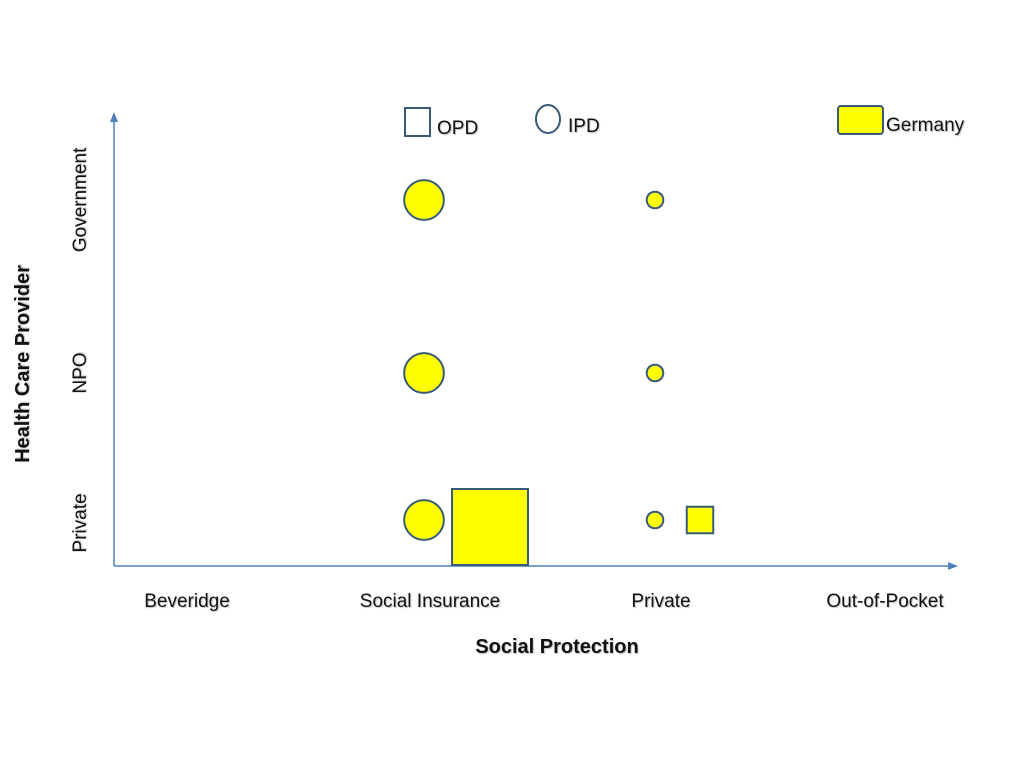 Image resolution: width=1024 pixels, height=768 pixels. What do you see at coordinates (417, 122) in the screenshot?
I see `legend-opd-square-icon` at bounding box center [417, 122].